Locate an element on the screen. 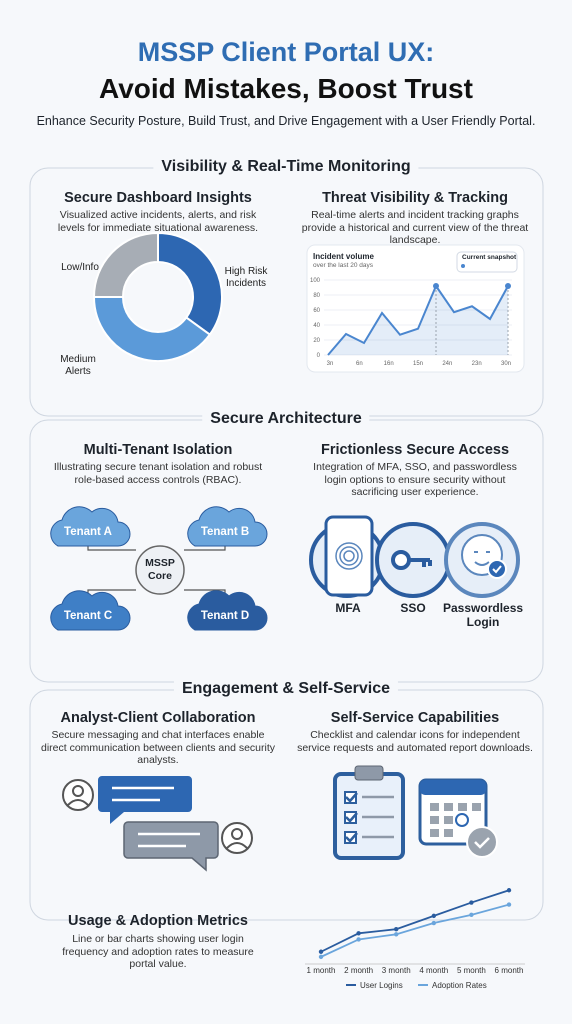  chat-icons is located at coordinates (157, 824).